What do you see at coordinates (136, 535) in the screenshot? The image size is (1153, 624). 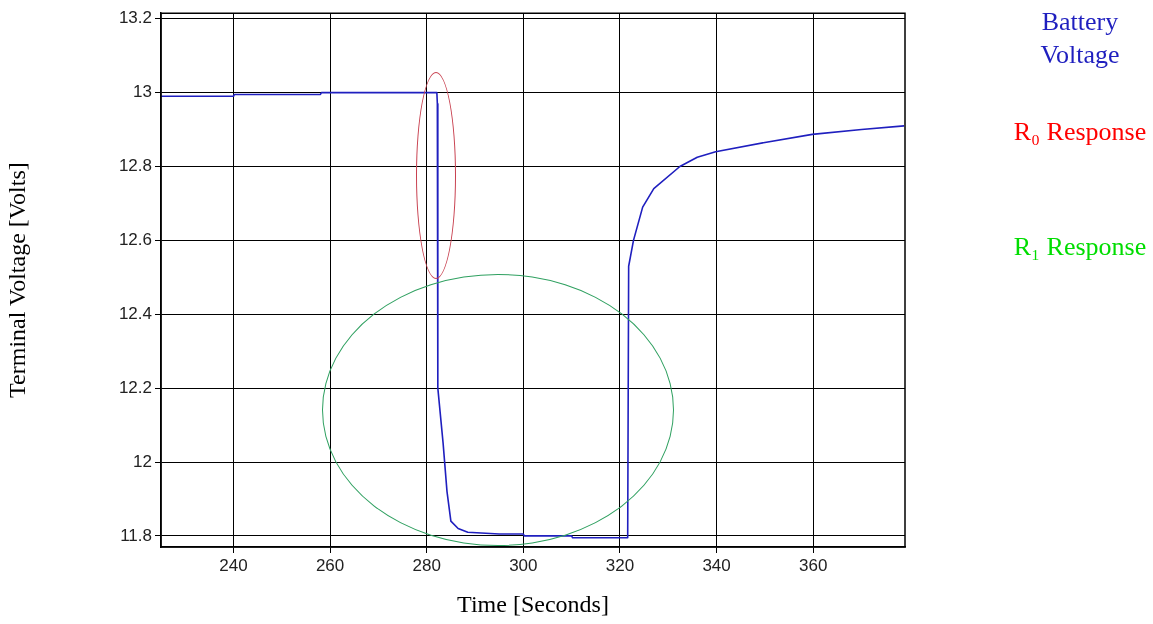 I see `y-tick-label: 11.8` at bounding box center [136, 535].